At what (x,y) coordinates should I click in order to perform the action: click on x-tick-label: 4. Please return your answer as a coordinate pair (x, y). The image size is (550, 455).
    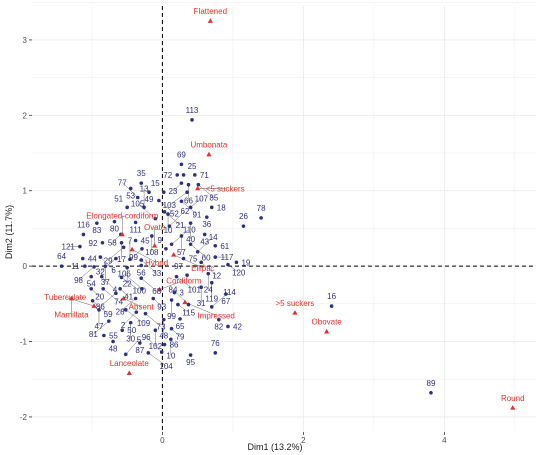
    Looking at the image, I should click on (444, 440).